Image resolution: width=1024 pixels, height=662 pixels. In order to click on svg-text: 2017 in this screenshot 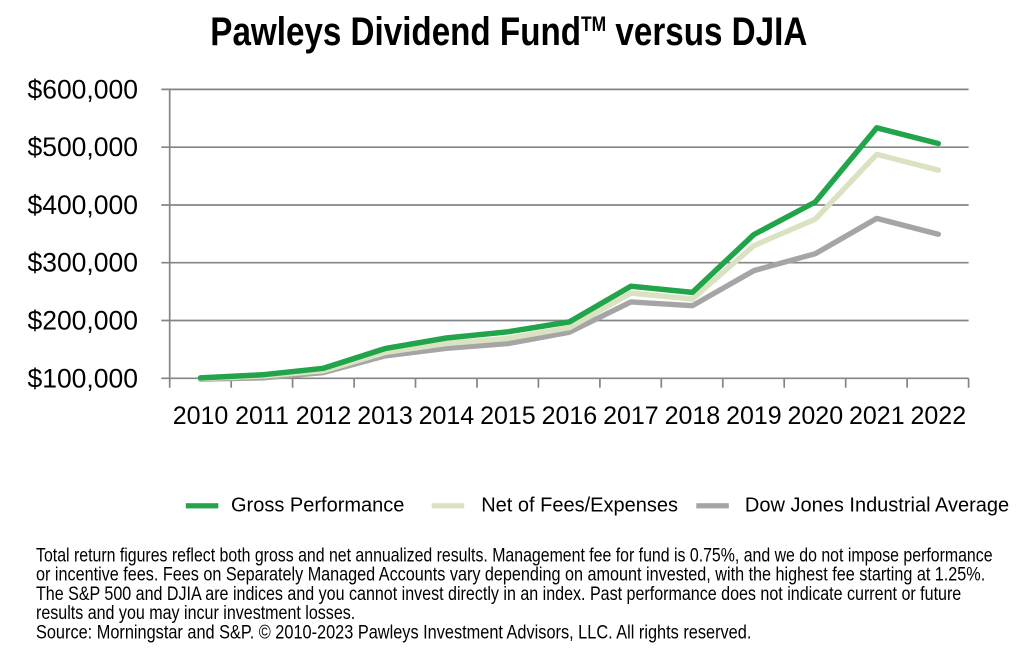, I will do `click(631, 416)`.